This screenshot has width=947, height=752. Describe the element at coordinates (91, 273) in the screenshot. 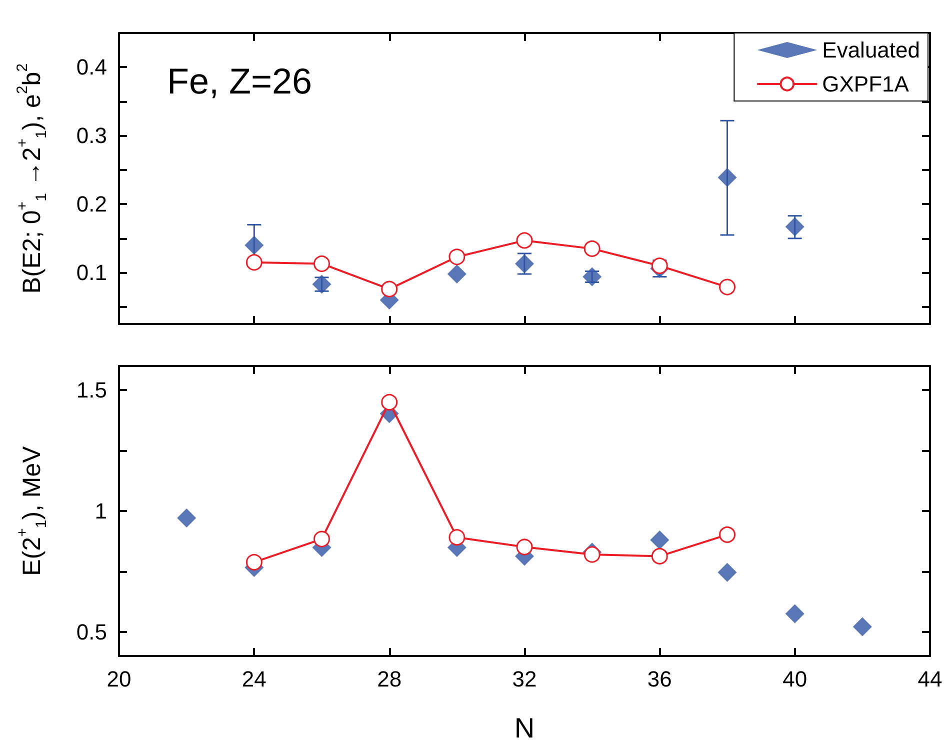

I see `y-tick-label: 0.1` at that location.